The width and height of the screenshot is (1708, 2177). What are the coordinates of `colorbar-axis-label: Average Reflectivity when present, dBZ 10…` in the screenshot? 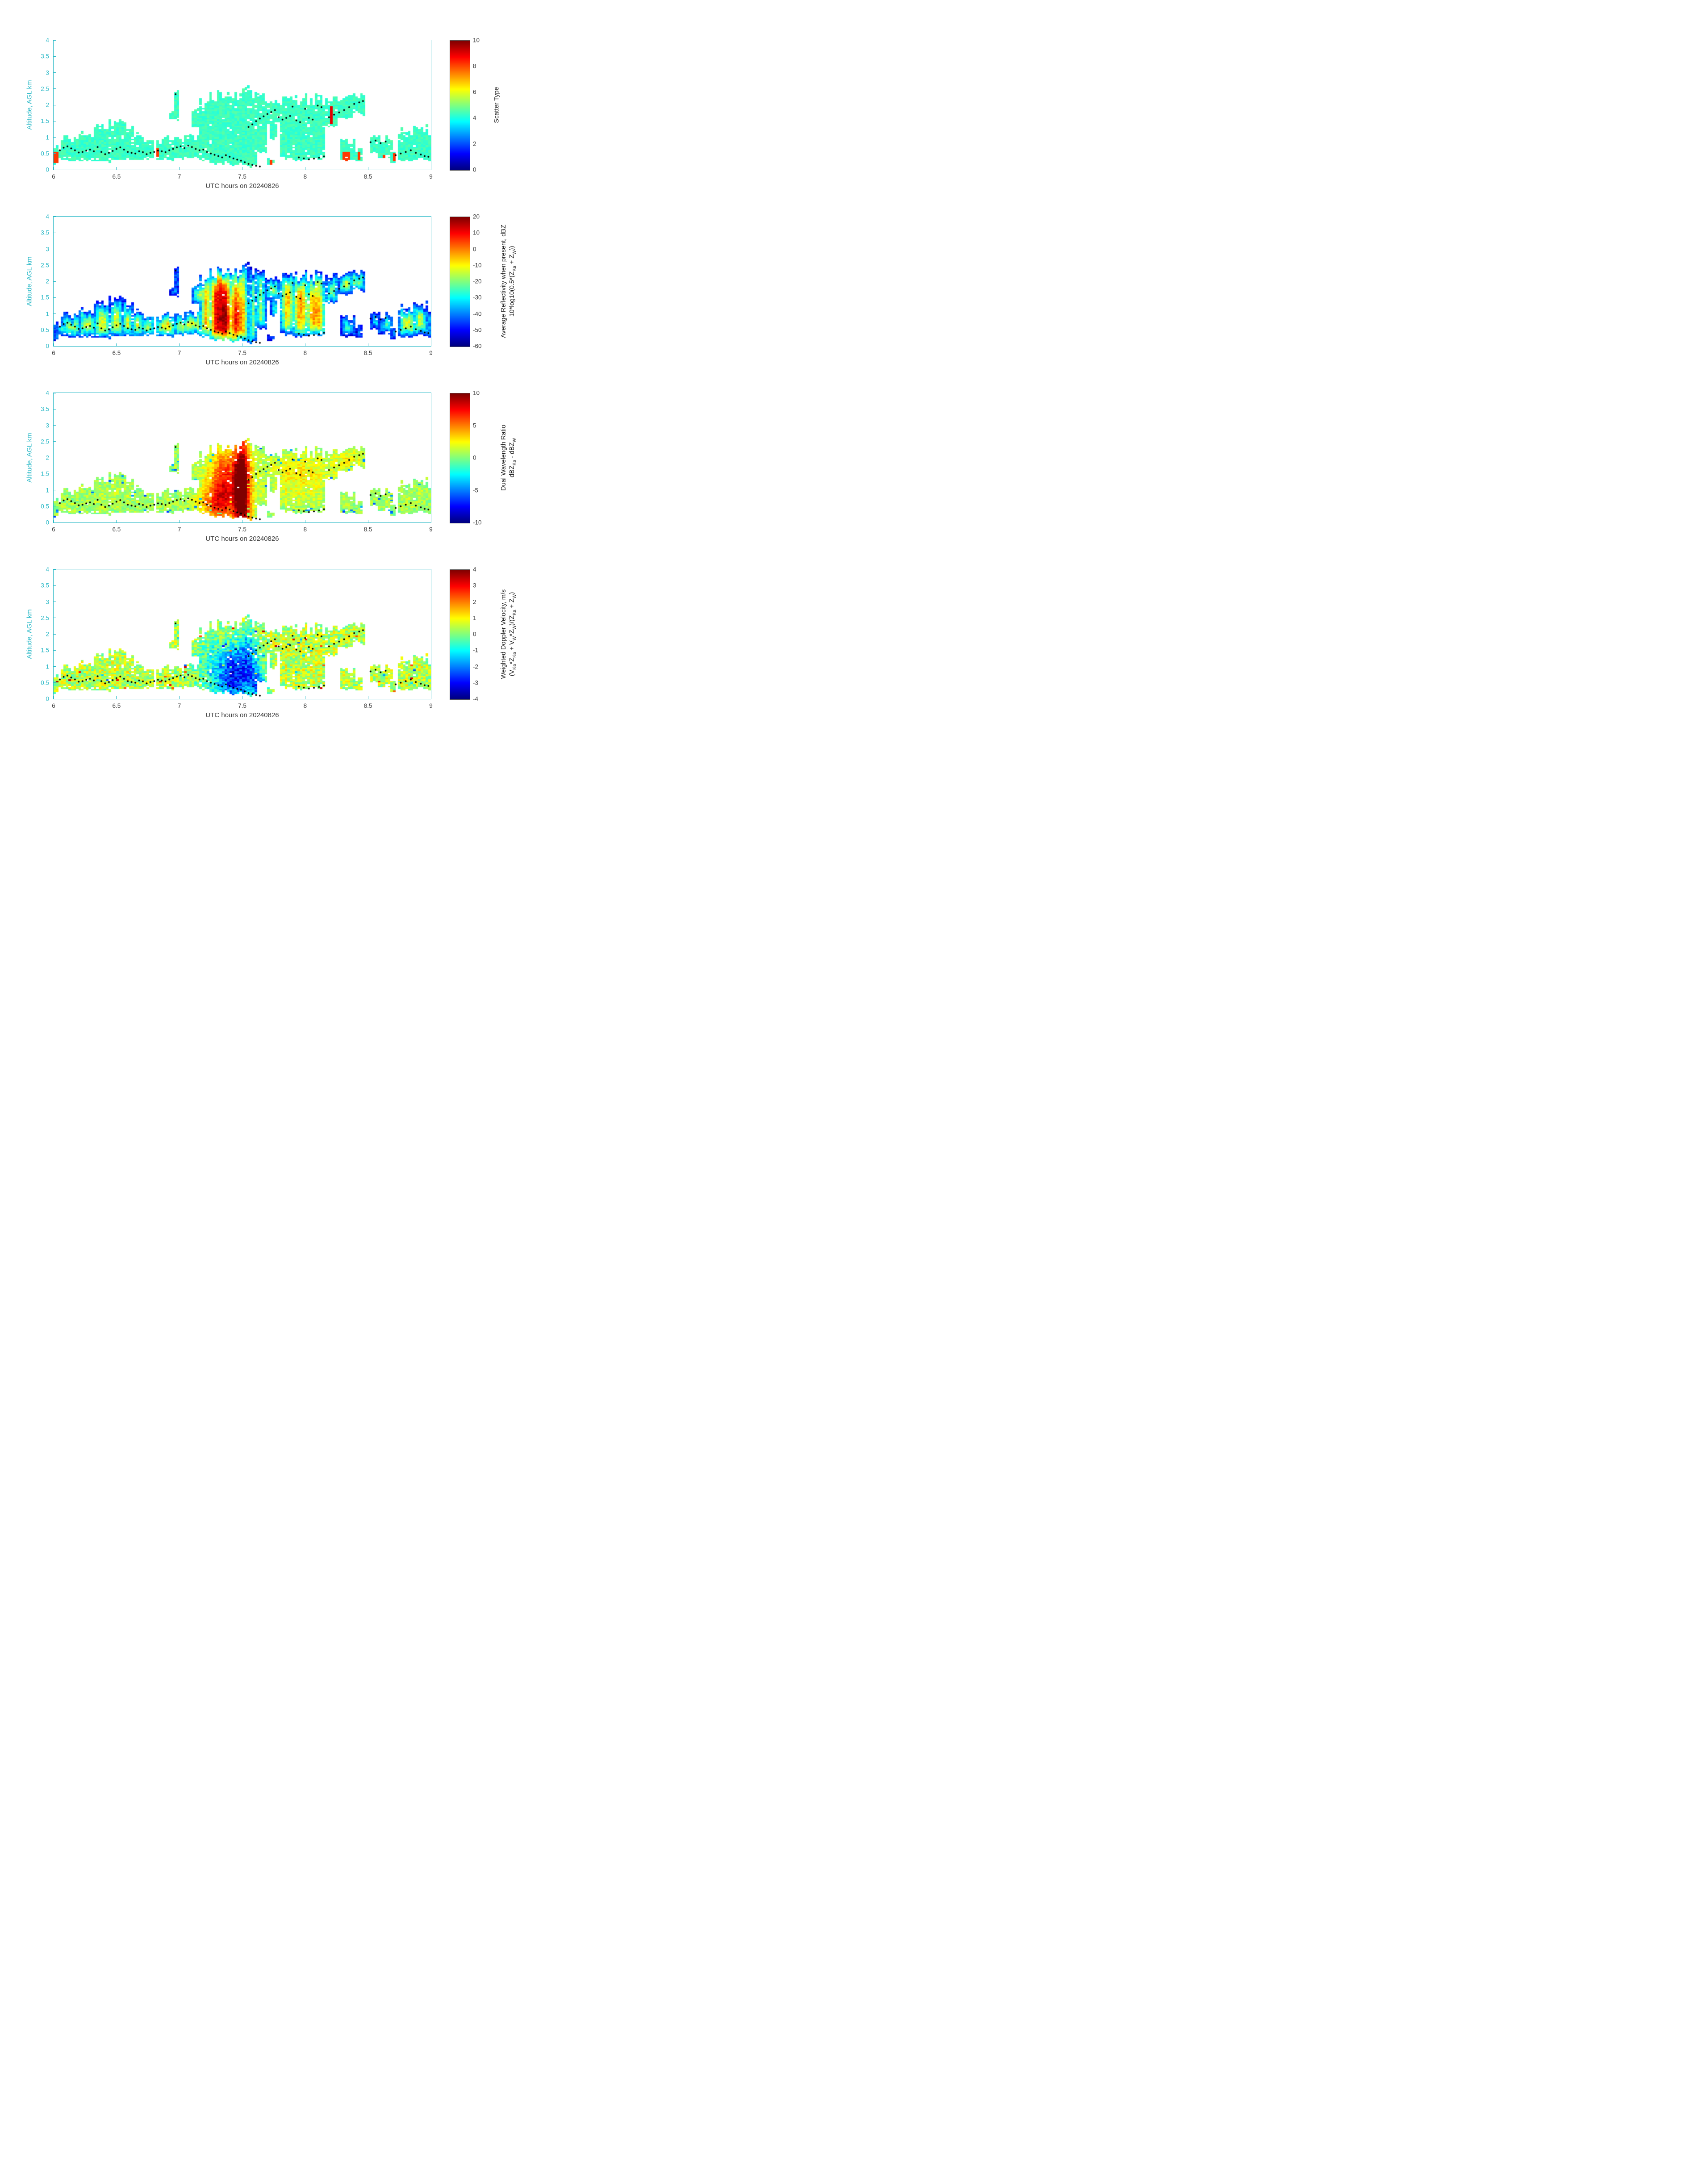 It's located at (509, 281).